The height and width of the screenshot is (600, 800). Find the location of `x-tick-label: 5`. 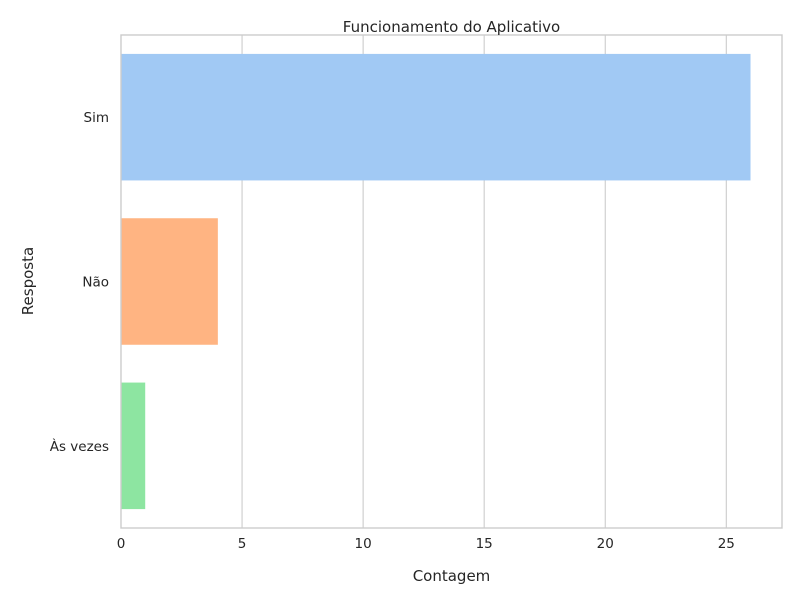

x-tick-label: 5 is located at coordinates (242, 544).